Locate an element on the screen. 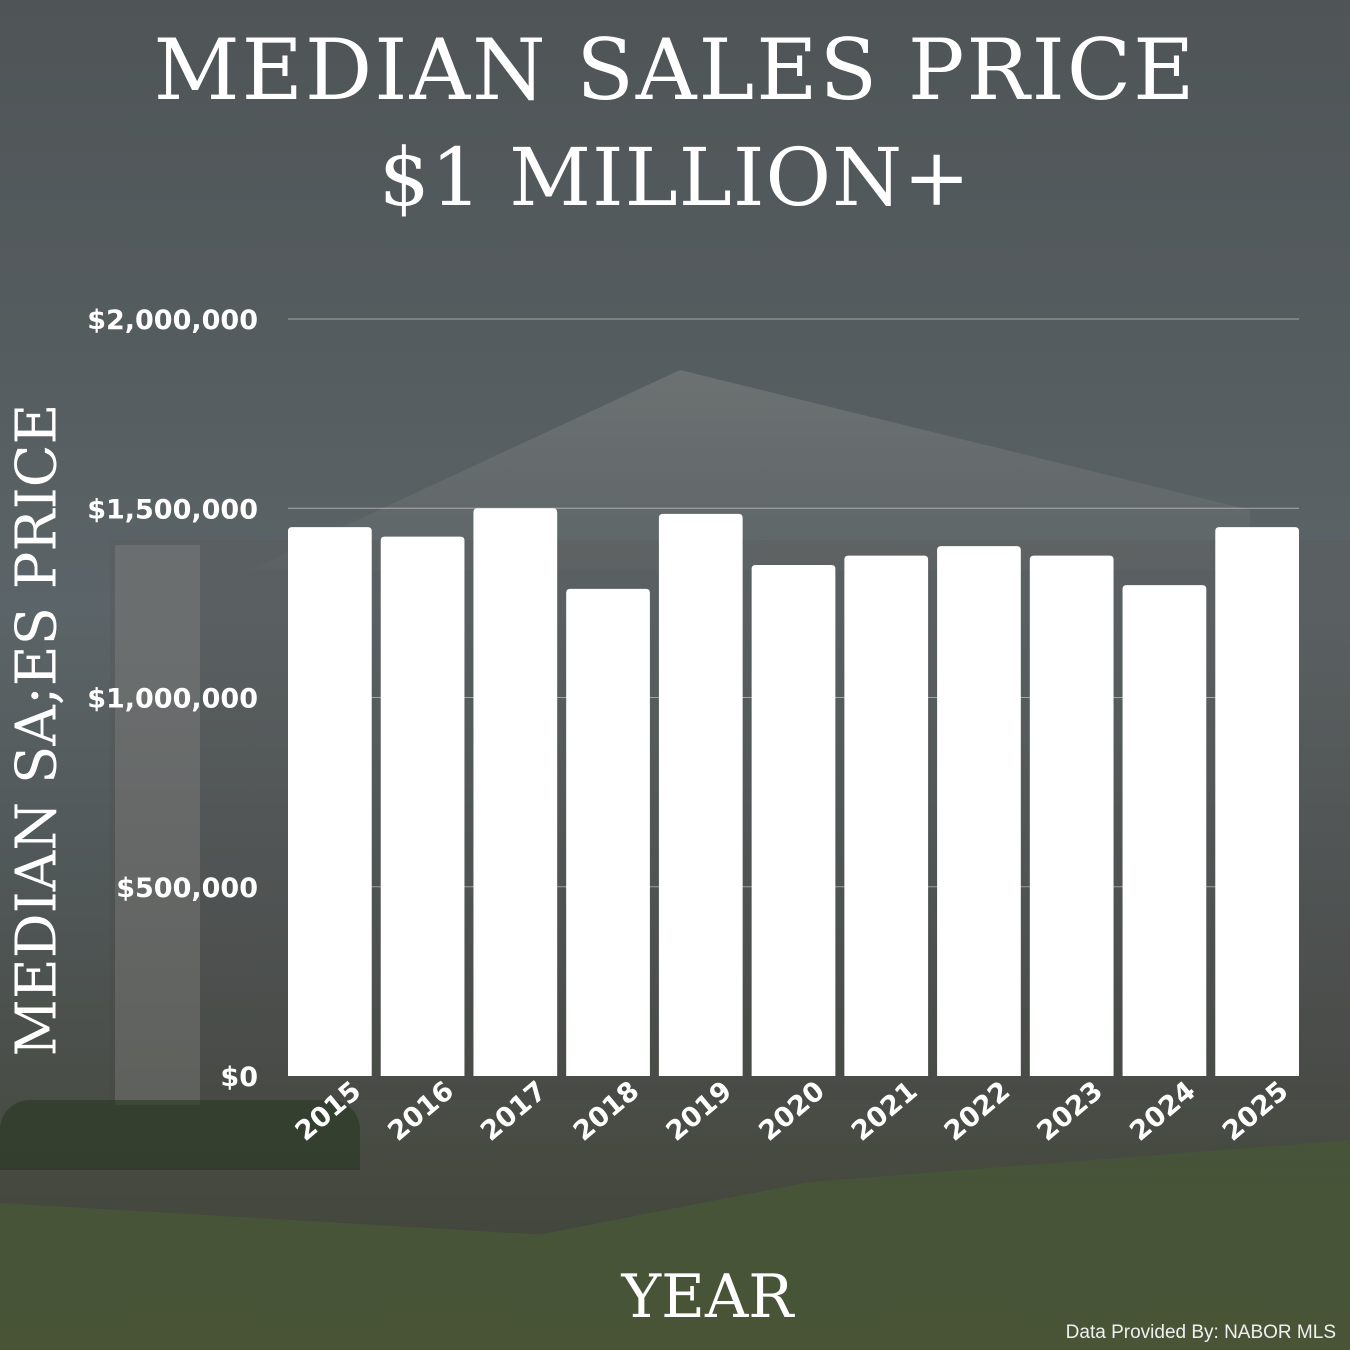 This screenshot has height=1350, width=1350. bar-2016 is located at coordinates (422, 806).